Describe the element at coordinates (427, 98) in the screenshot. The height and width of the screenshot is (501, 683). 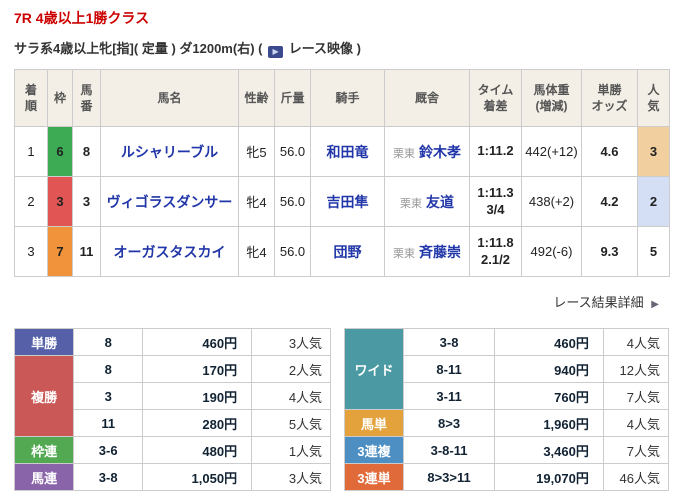
I see `col-stable: 厩舎` at that location.